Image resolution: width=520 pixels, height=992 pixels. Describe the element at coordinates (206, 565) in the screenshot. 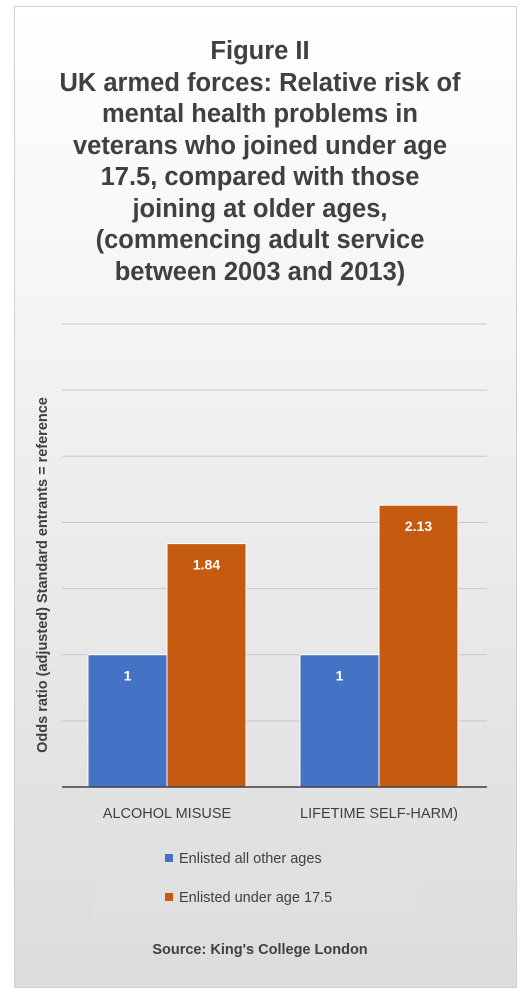

I see `data-label: 1.84` at that location.